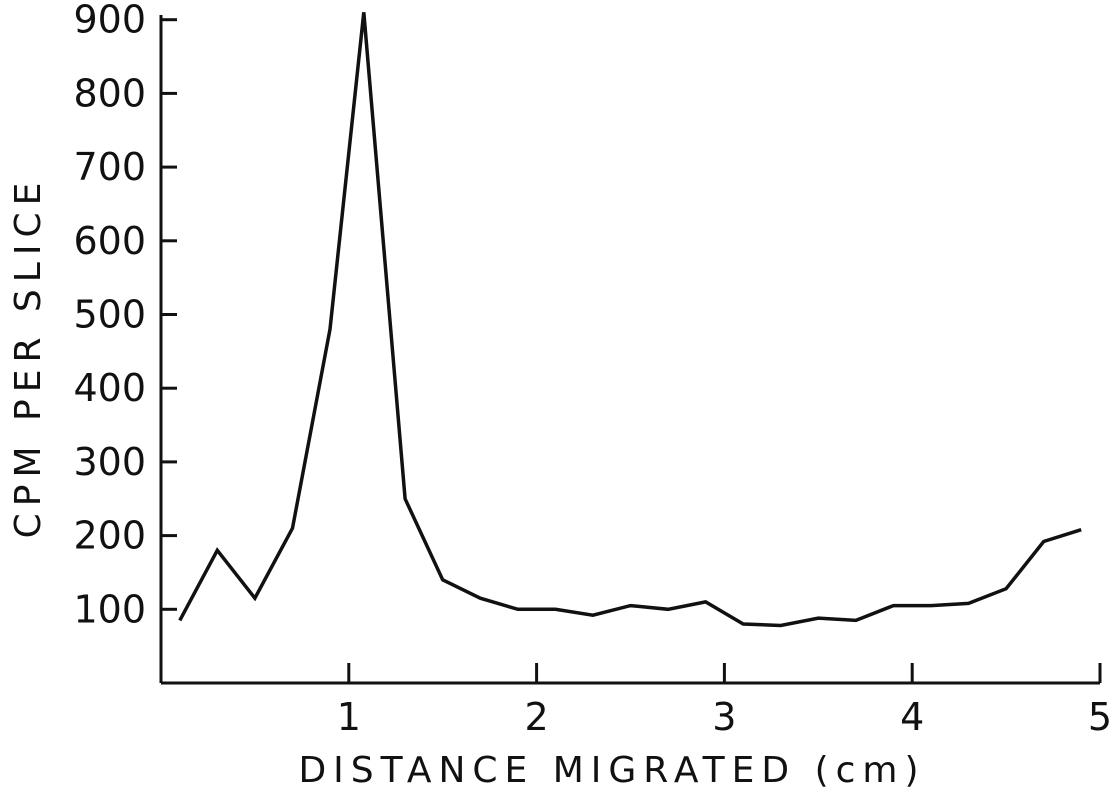 This screenshot has width=1110, height=792. What do you see at coordinates (537, 717) in the screenshot?
I see `x-tick-label: 2` at bounding box center [537, 717].